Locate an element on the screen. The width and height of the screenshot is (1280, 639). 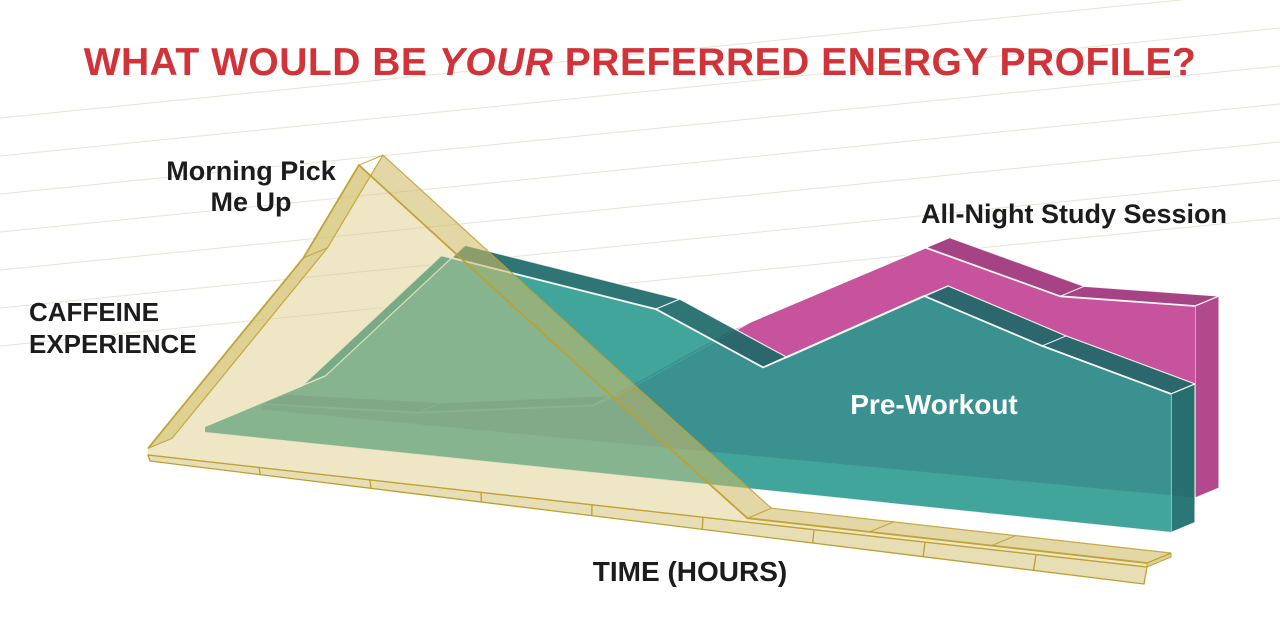
title-post: PREFERRED ENERGY PROFILE? is located at coordinates (875, 62).